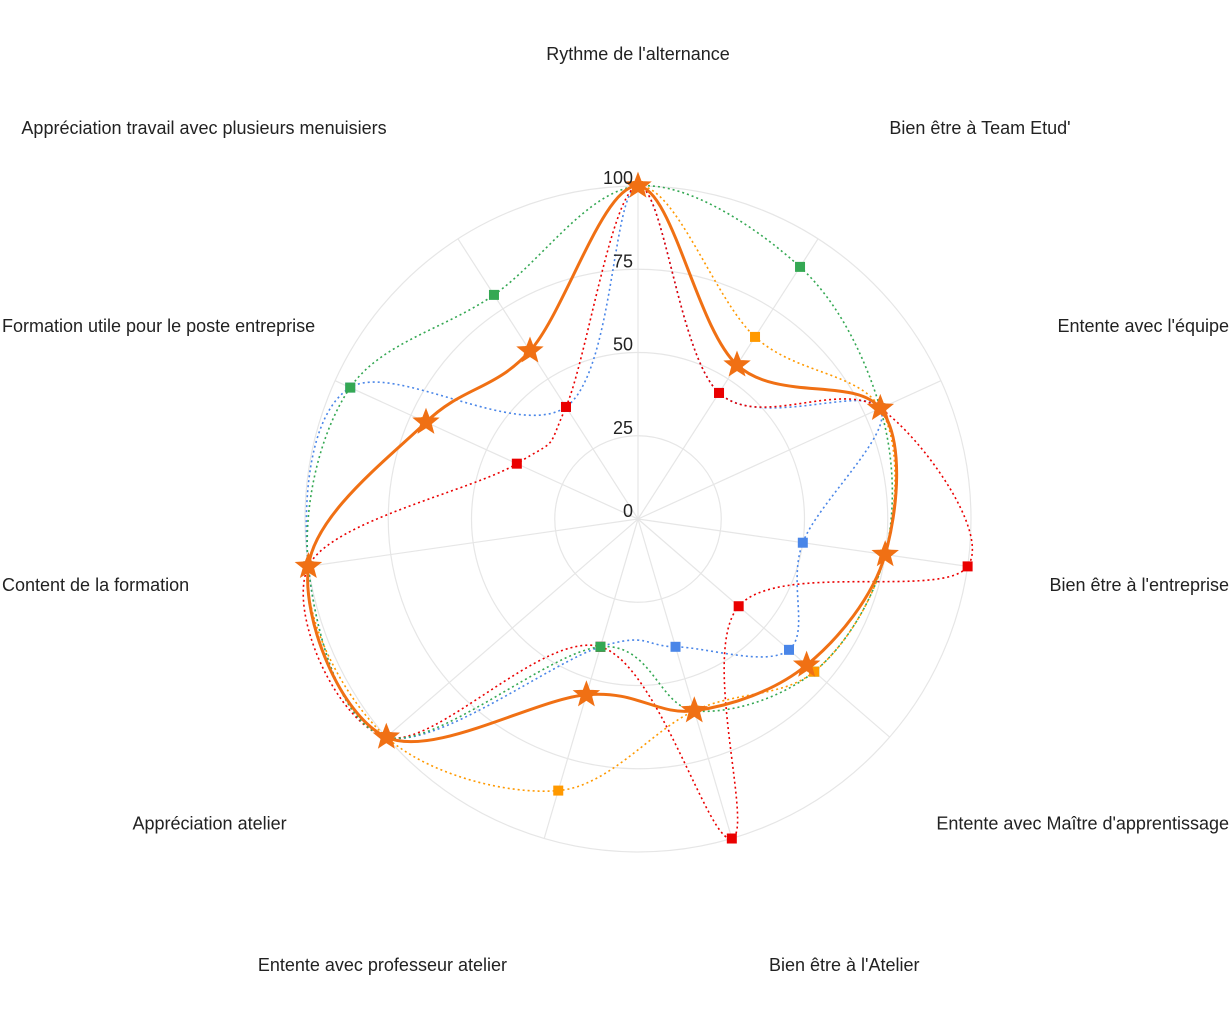  Describe the element at coordinates (618, 178) in the screenshot. I see `tick-label-100: 100` at that location.